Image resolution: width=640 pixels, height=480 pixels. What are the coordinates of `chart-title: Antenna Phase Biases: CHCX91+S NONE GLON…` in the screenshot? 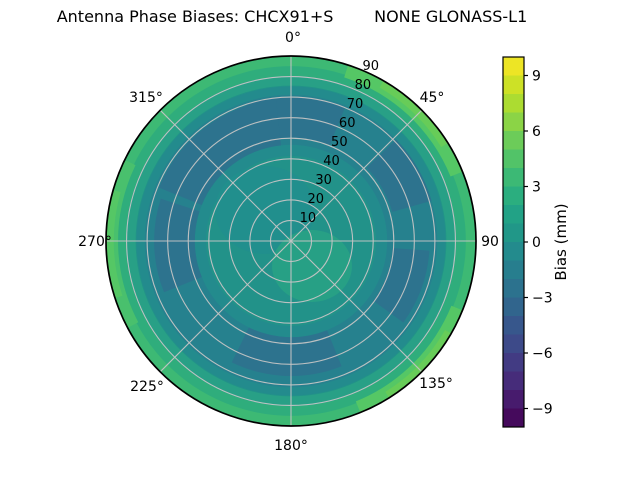 It's located at (292, 16).